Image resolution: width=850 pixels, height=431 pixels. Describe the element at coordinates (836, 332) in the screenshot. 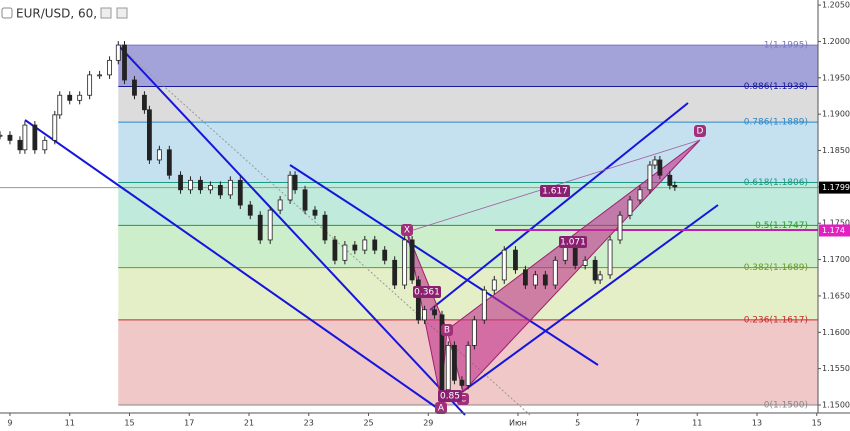

I see `y-tick-label: 1.1600` at that location.